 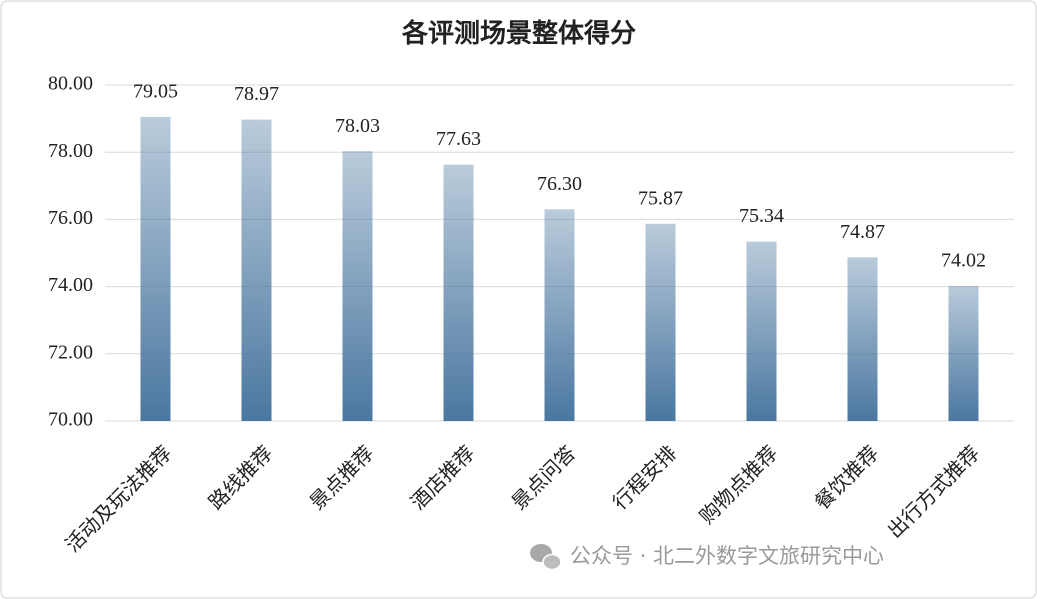 What do you see at coordinates (70, 420) in the screenshot?
I see `y-tick-label: 70.00` at bounding box center [70, 420].